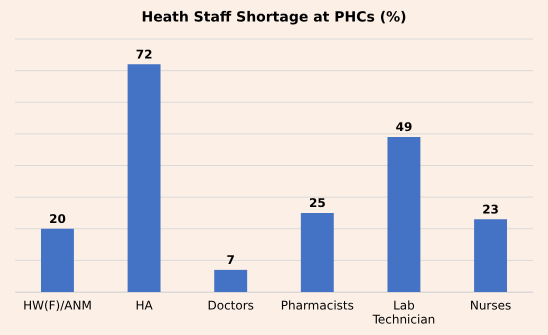 Image resolution: width=548 pixels, height=335 pixels. Describe the element at coordinates (491, 305) in the screenshot. I see `x-tick-label: Nurses` at that location.